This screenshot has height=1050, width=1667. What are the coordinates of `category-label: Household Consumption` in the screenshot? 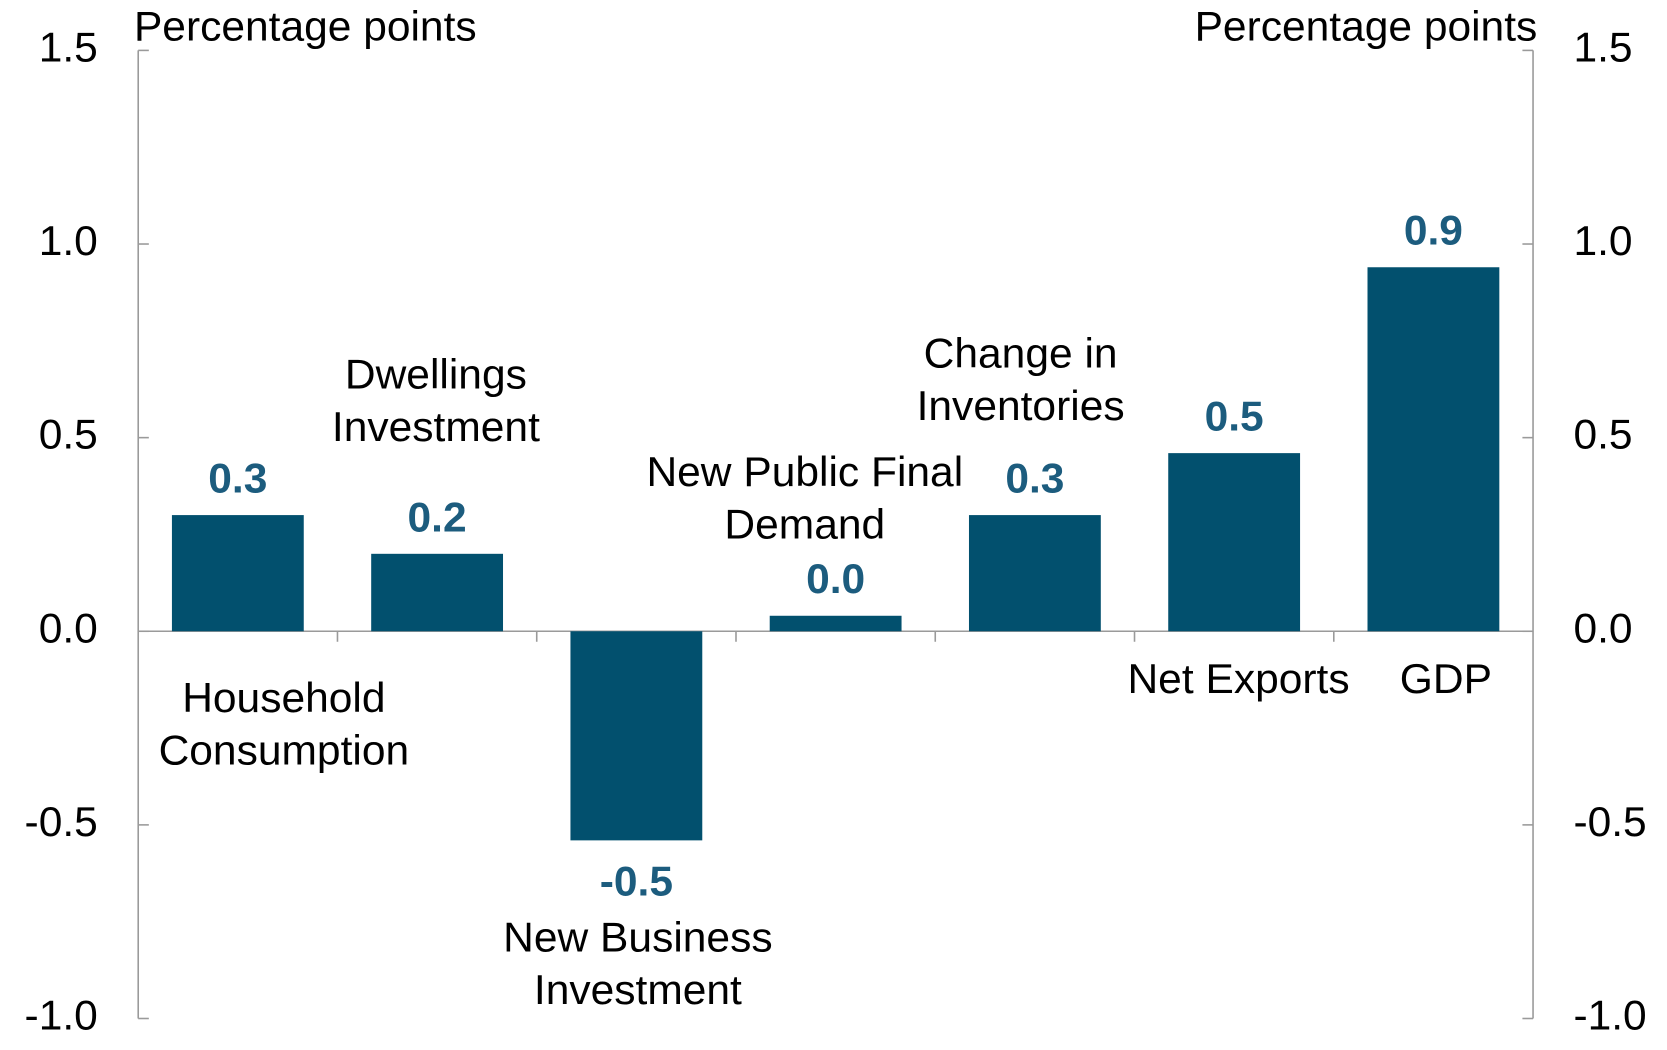 It's located at (284, 724).